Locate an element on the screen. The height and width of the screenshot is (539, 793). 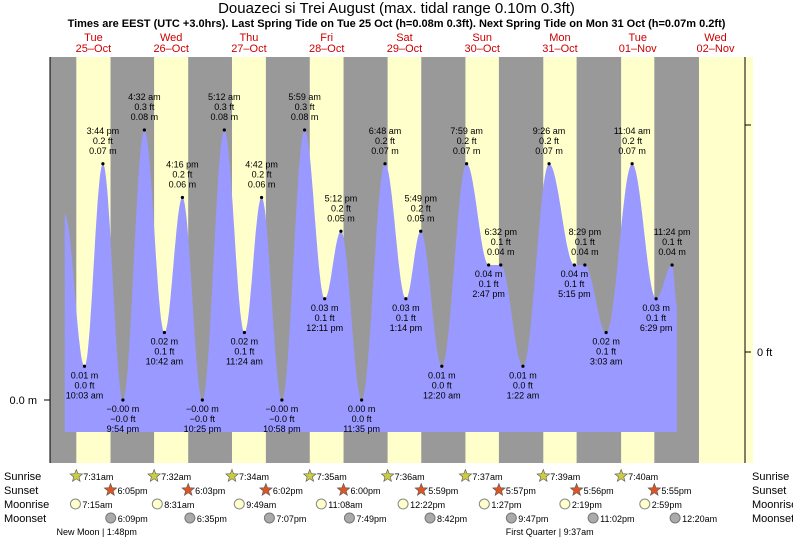
tide-label: 11:35 pm is located at coordinates (361, 429).